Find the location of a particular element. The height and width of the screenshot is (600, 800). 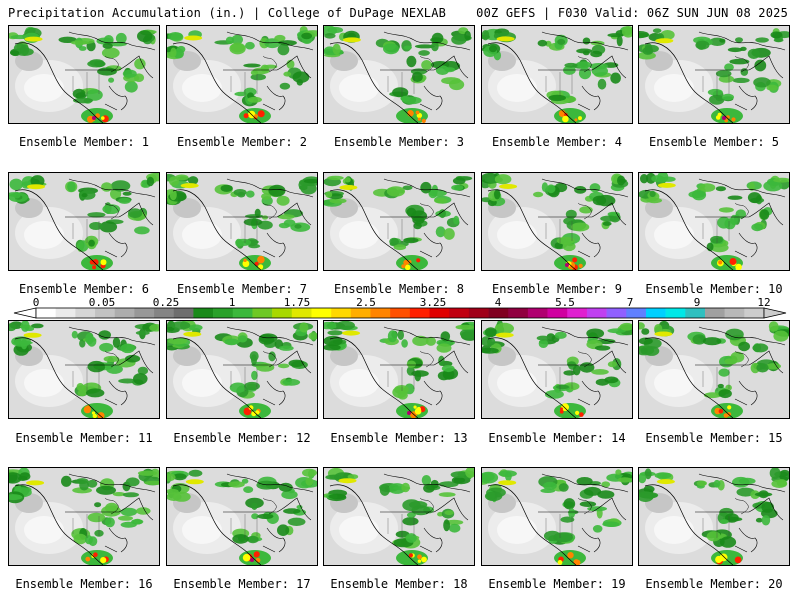

ensemble-label-16: Ensemble Member: 16 is located at coordinates (84, 584).